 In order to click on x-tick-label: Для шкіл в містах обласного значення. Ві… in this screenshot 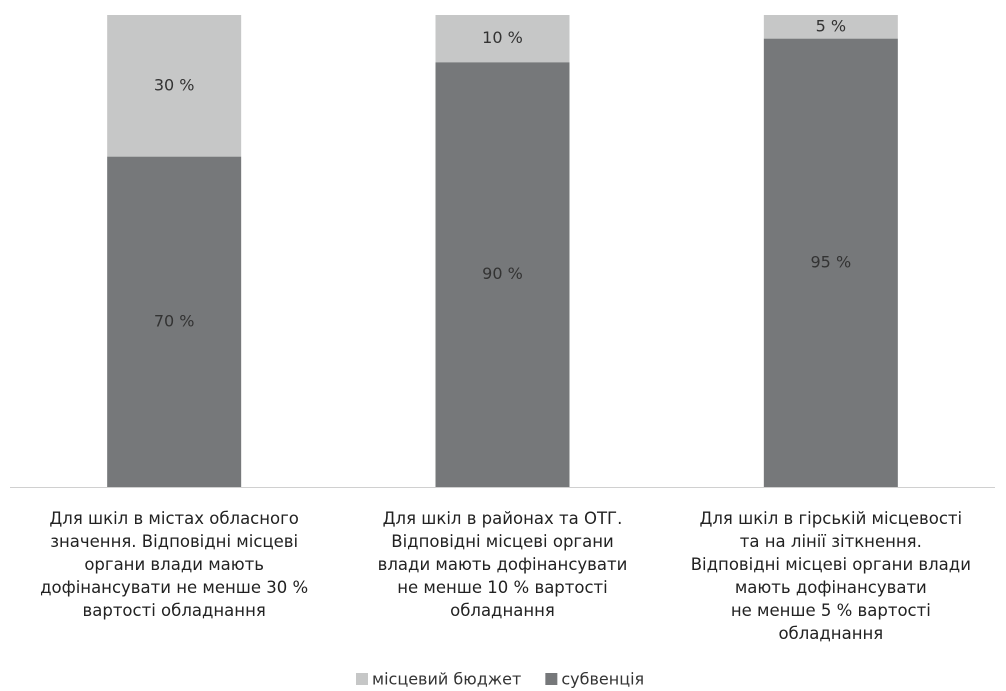, I will do `click(174, 564)`.